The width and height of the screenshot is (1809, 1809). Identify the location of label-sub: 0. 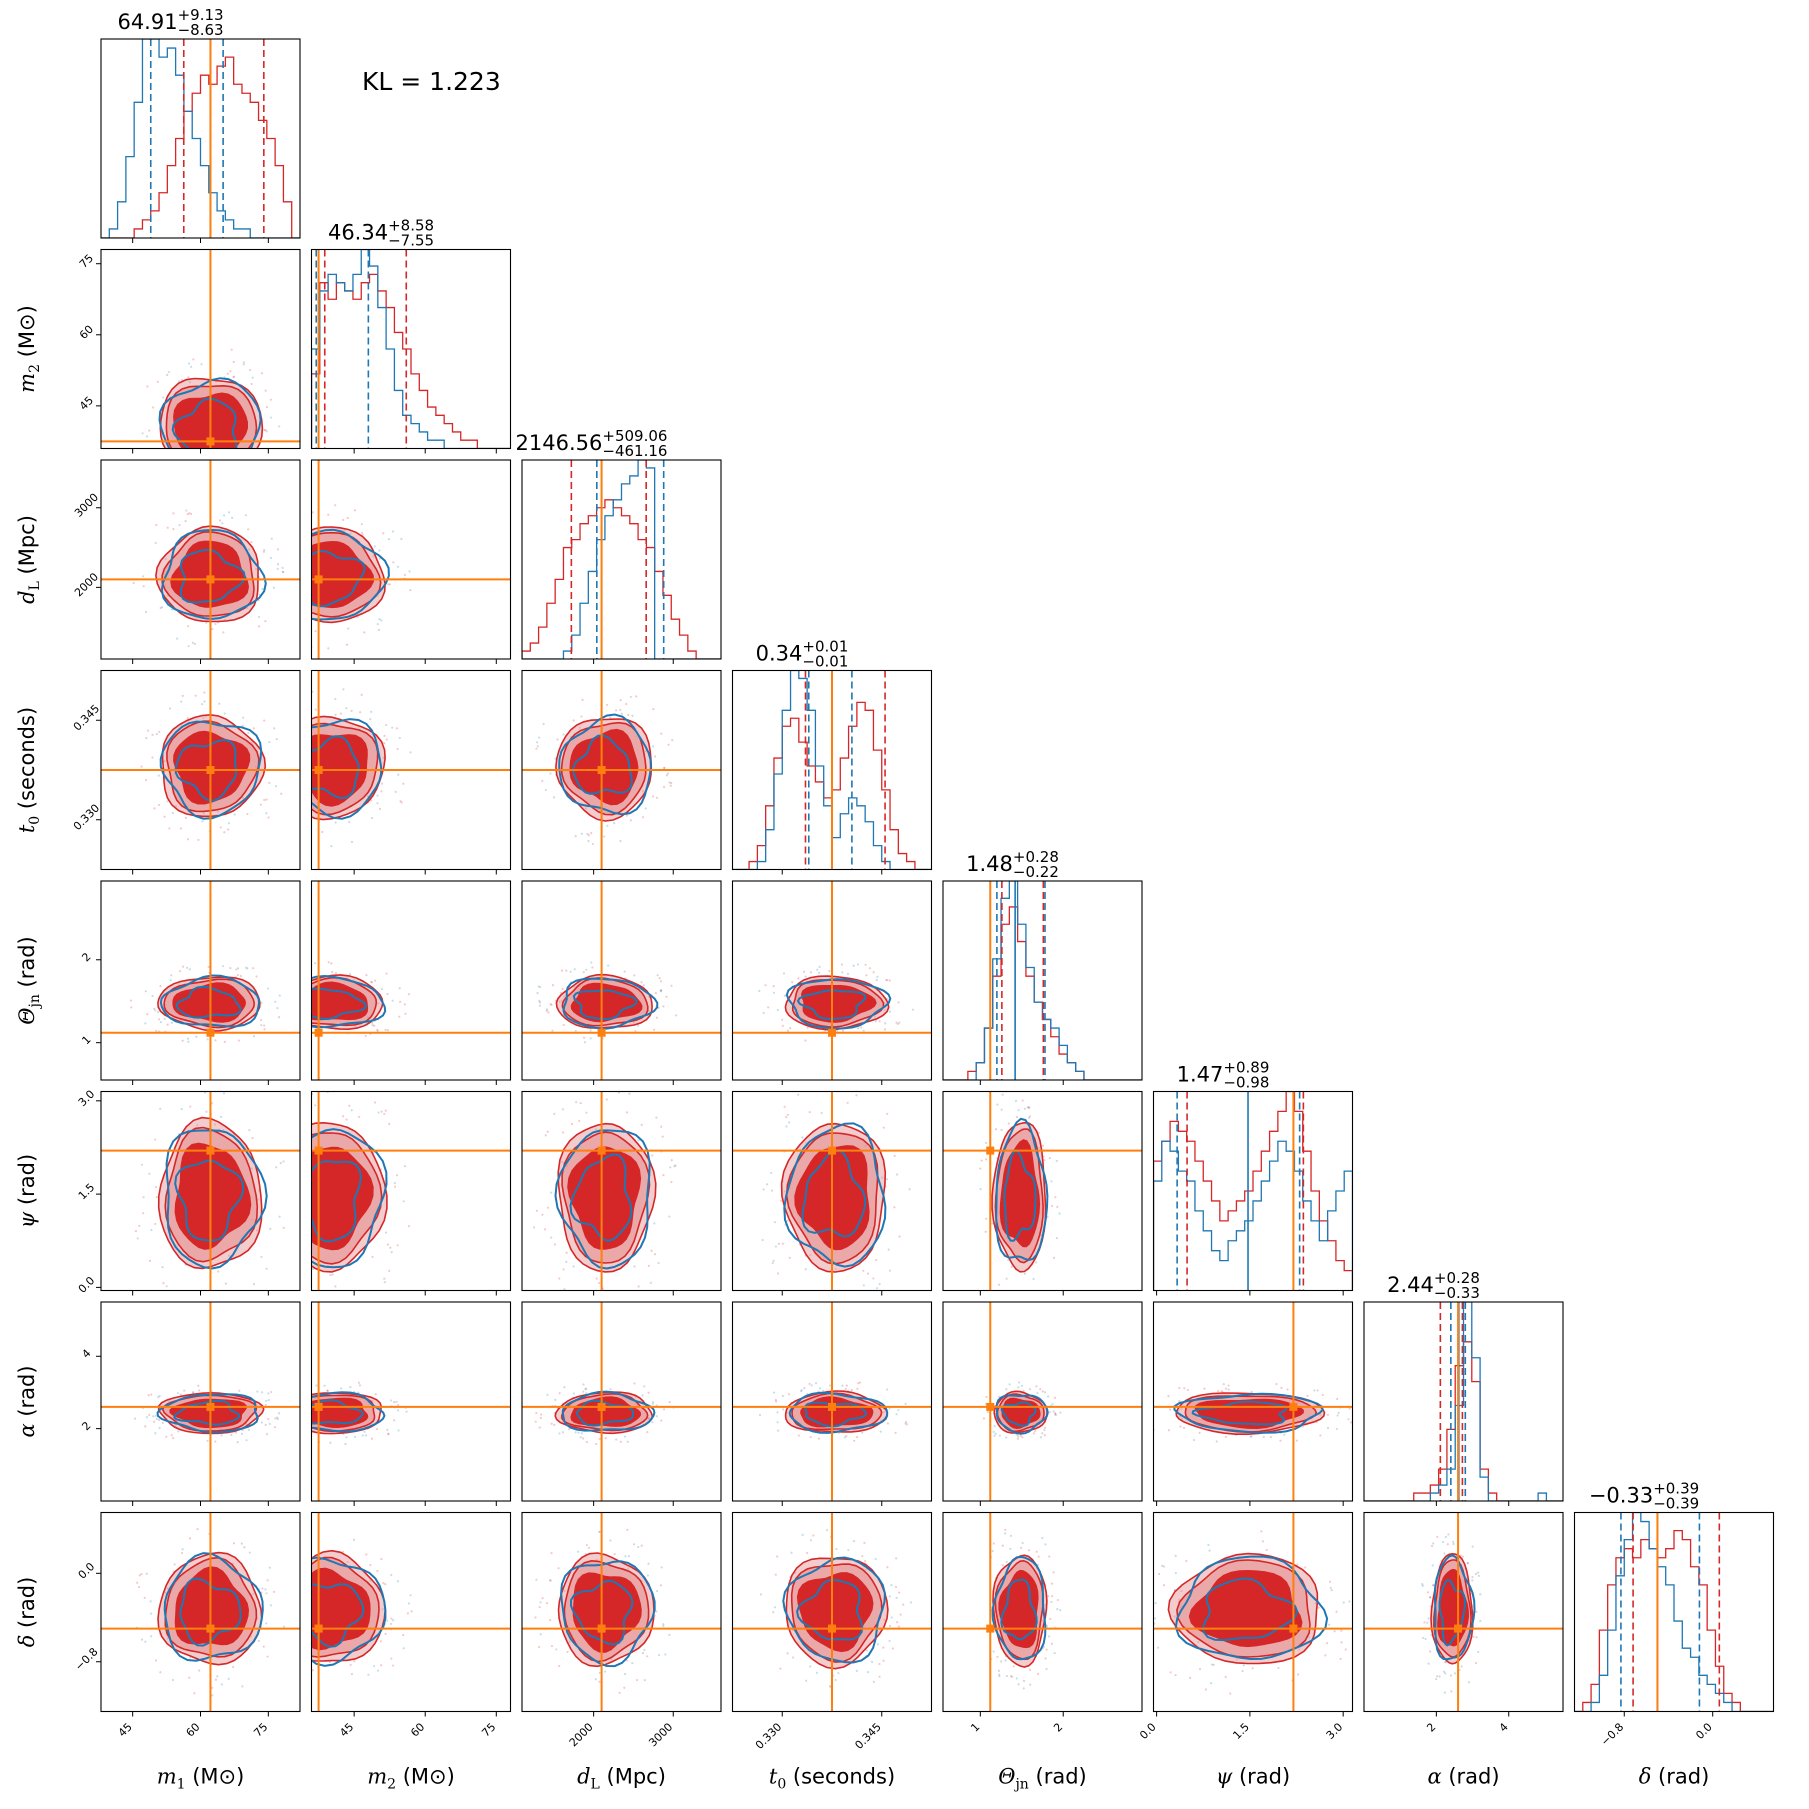
(35, 820).